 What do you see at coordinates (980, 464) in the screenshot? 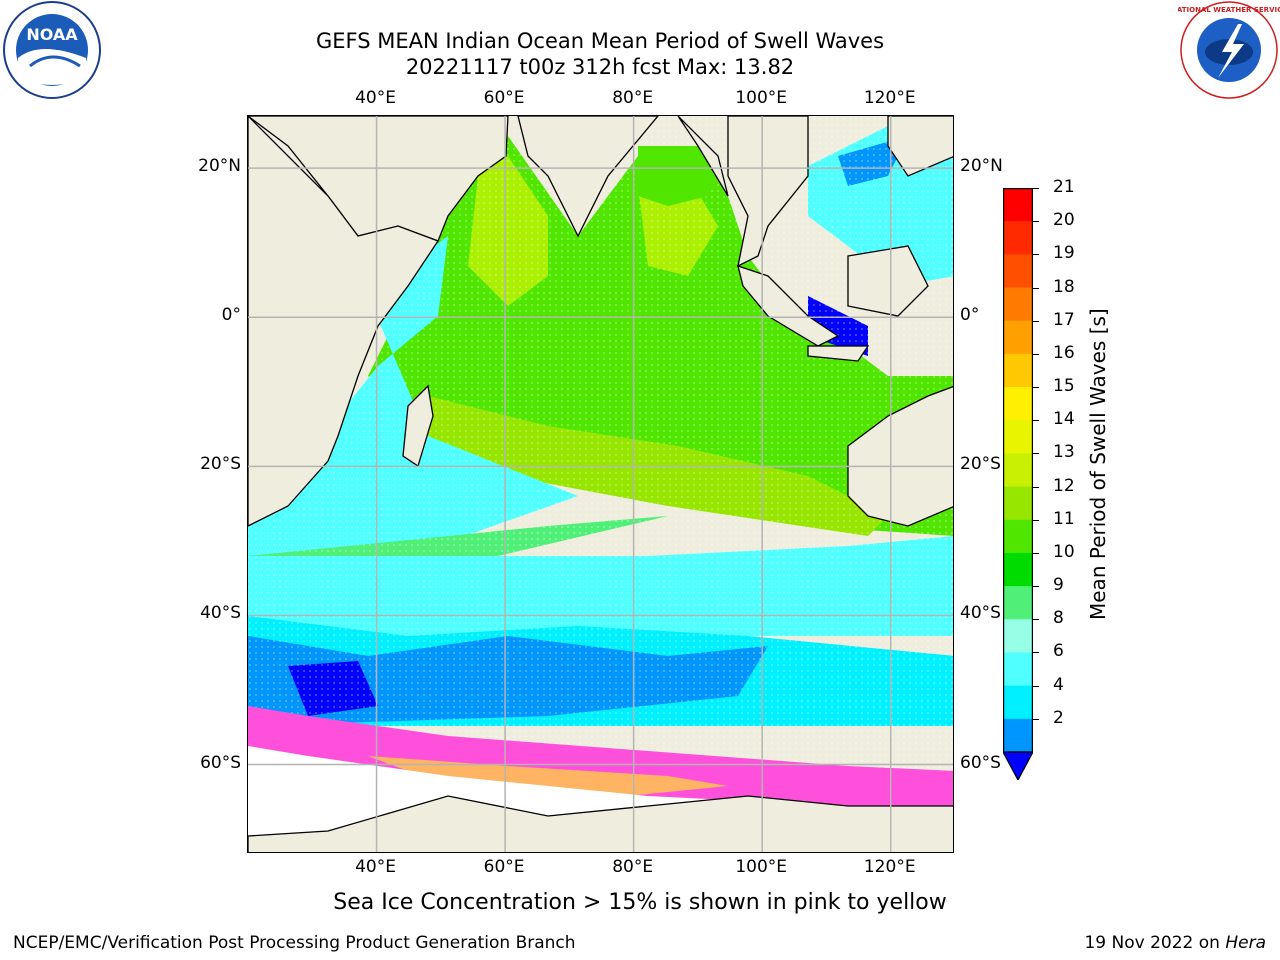
I see `lat-label-right: 20°S` at bounding box center [980, 464].